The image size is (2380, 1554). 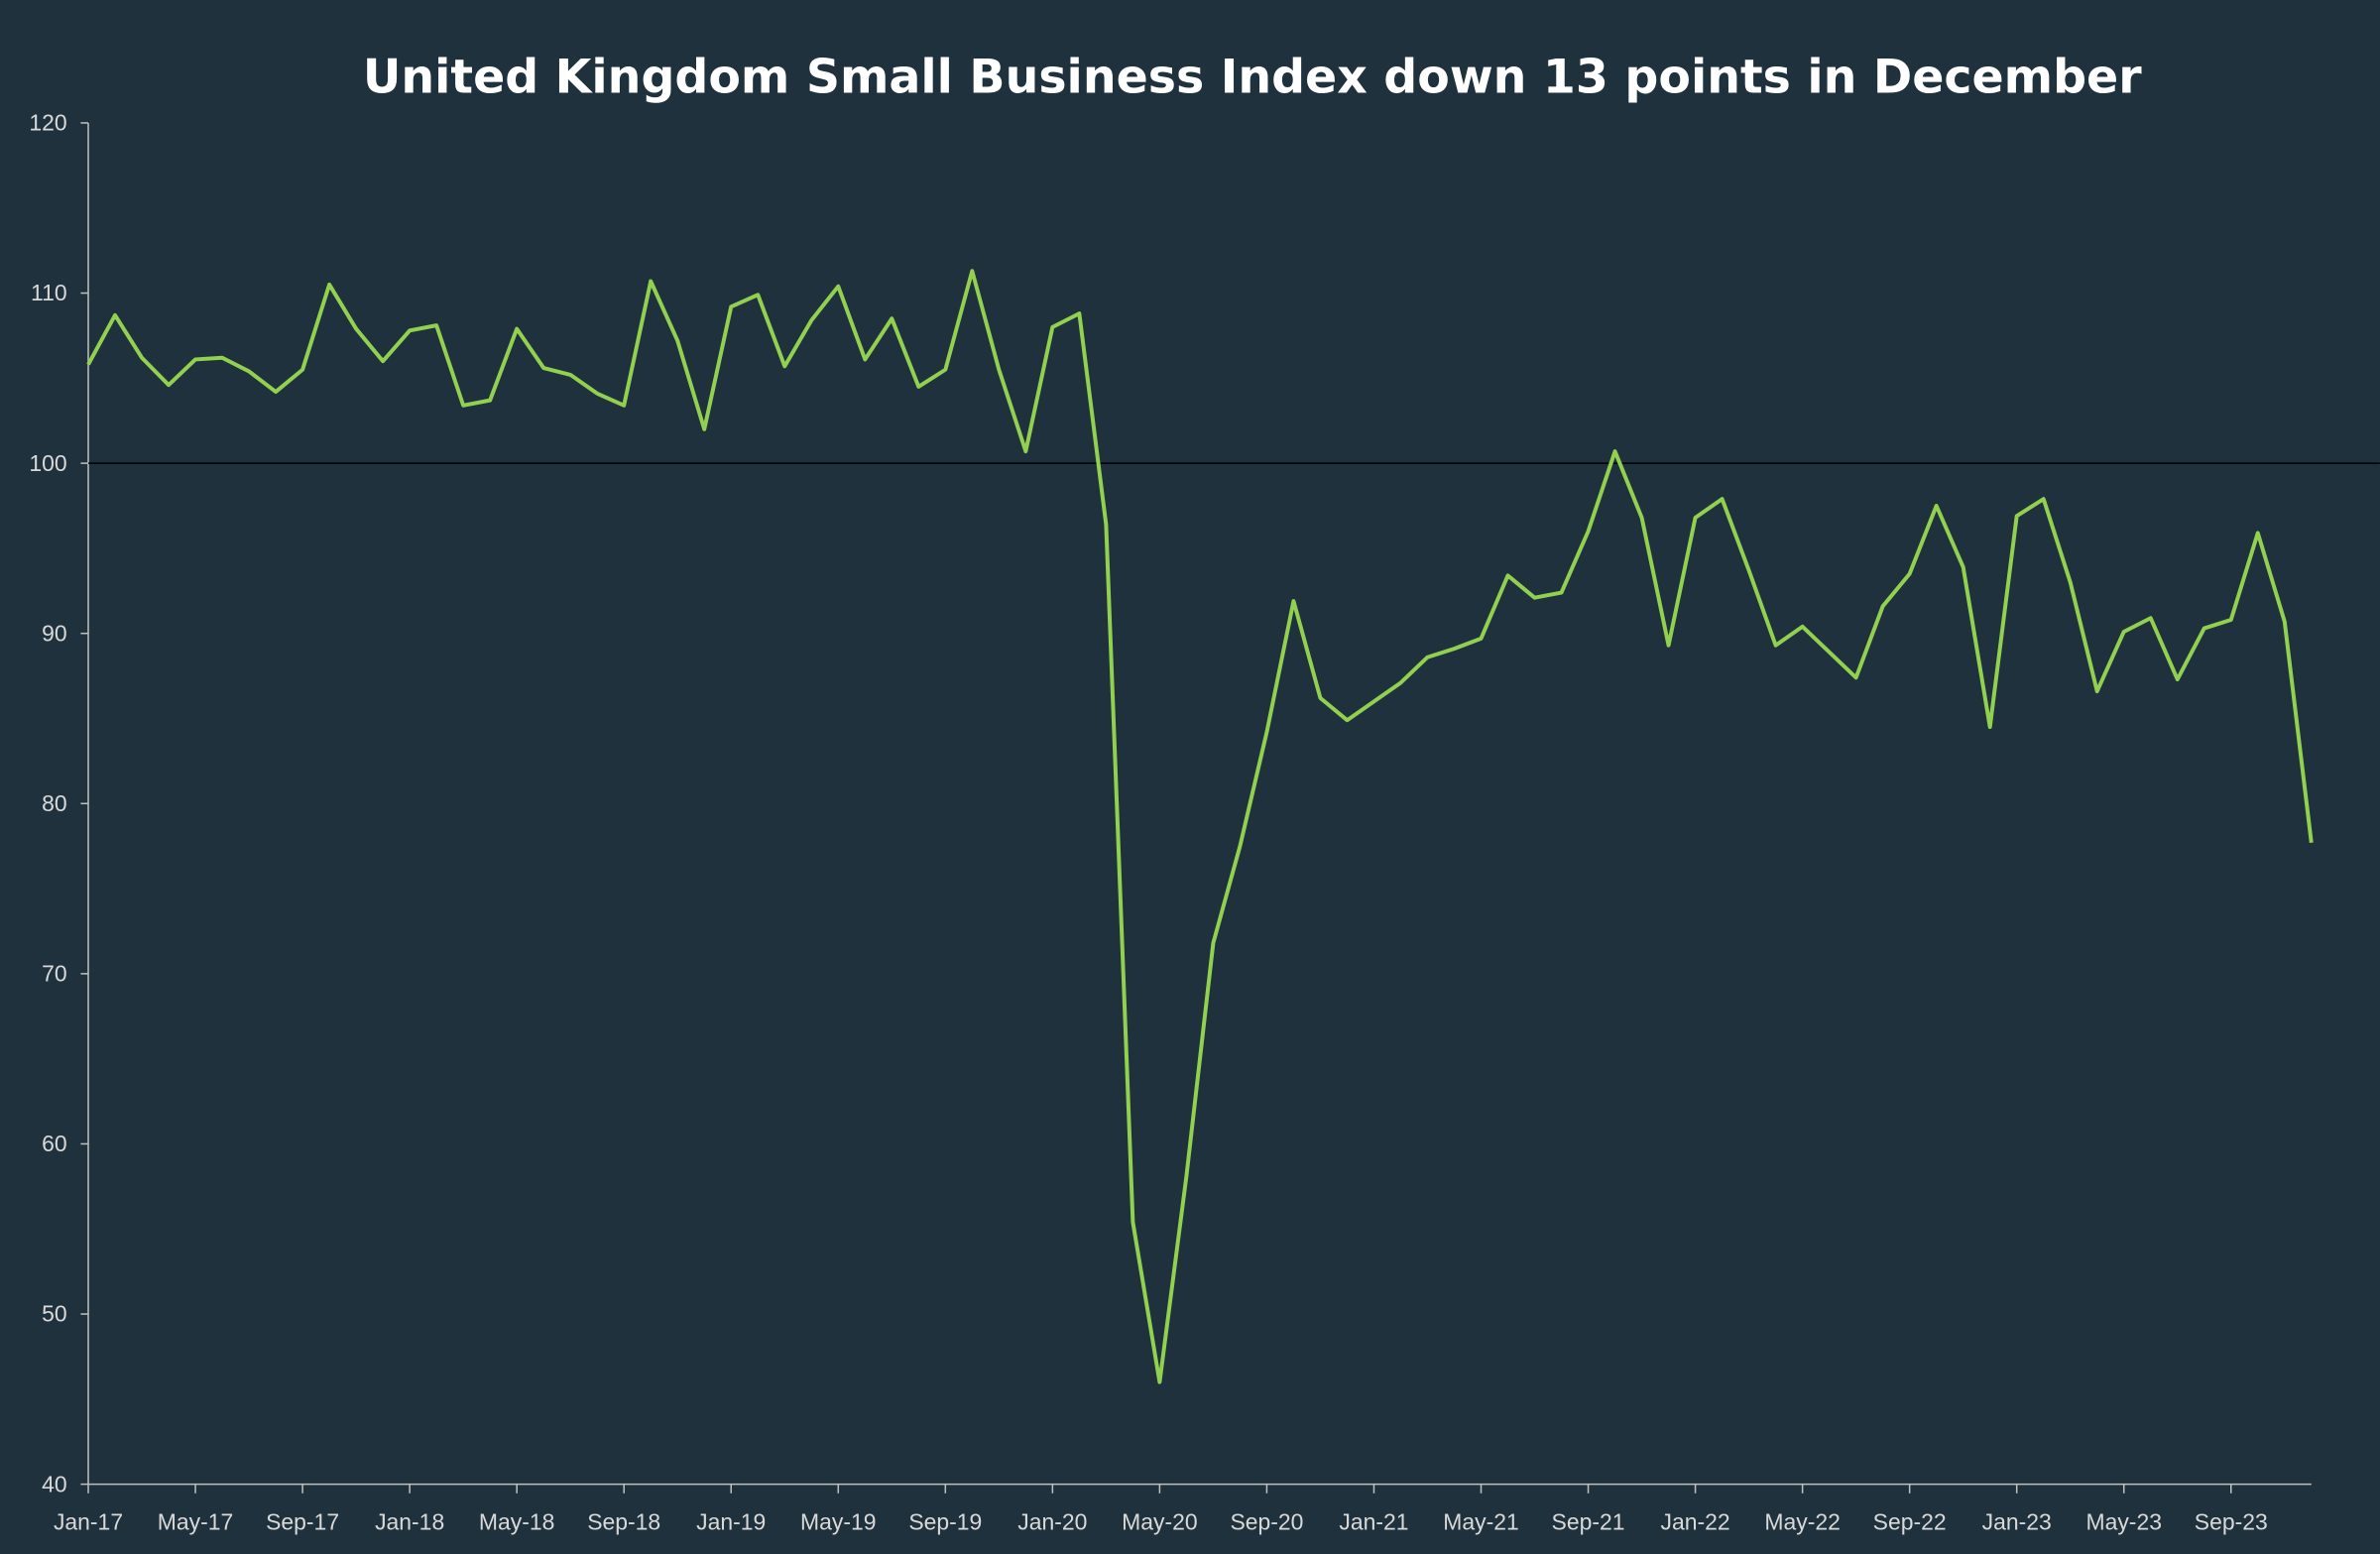 What do you see at coordinates (945, 1522) in the screenshot?
I see `x-tick-label: Sep-19` at bounding box center [945, 1522].